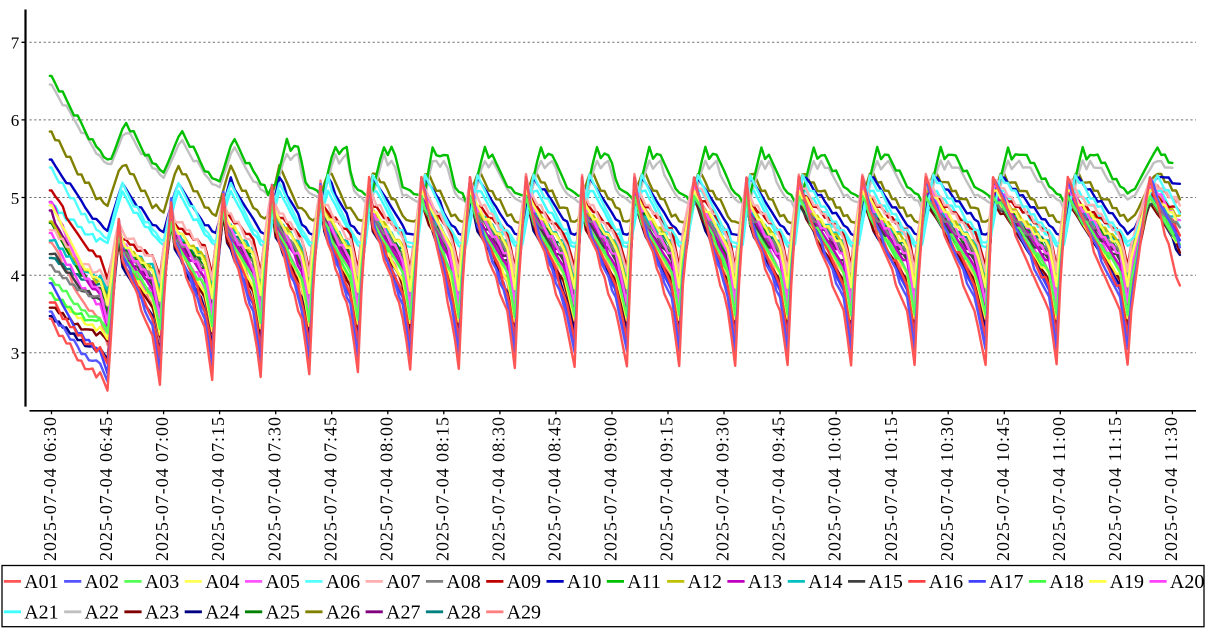 The height and width of the screenshot is (635, 1207). Describe the element at coordinates (102, 582) in the screenshot. I see `svg-text: A02` at that location.